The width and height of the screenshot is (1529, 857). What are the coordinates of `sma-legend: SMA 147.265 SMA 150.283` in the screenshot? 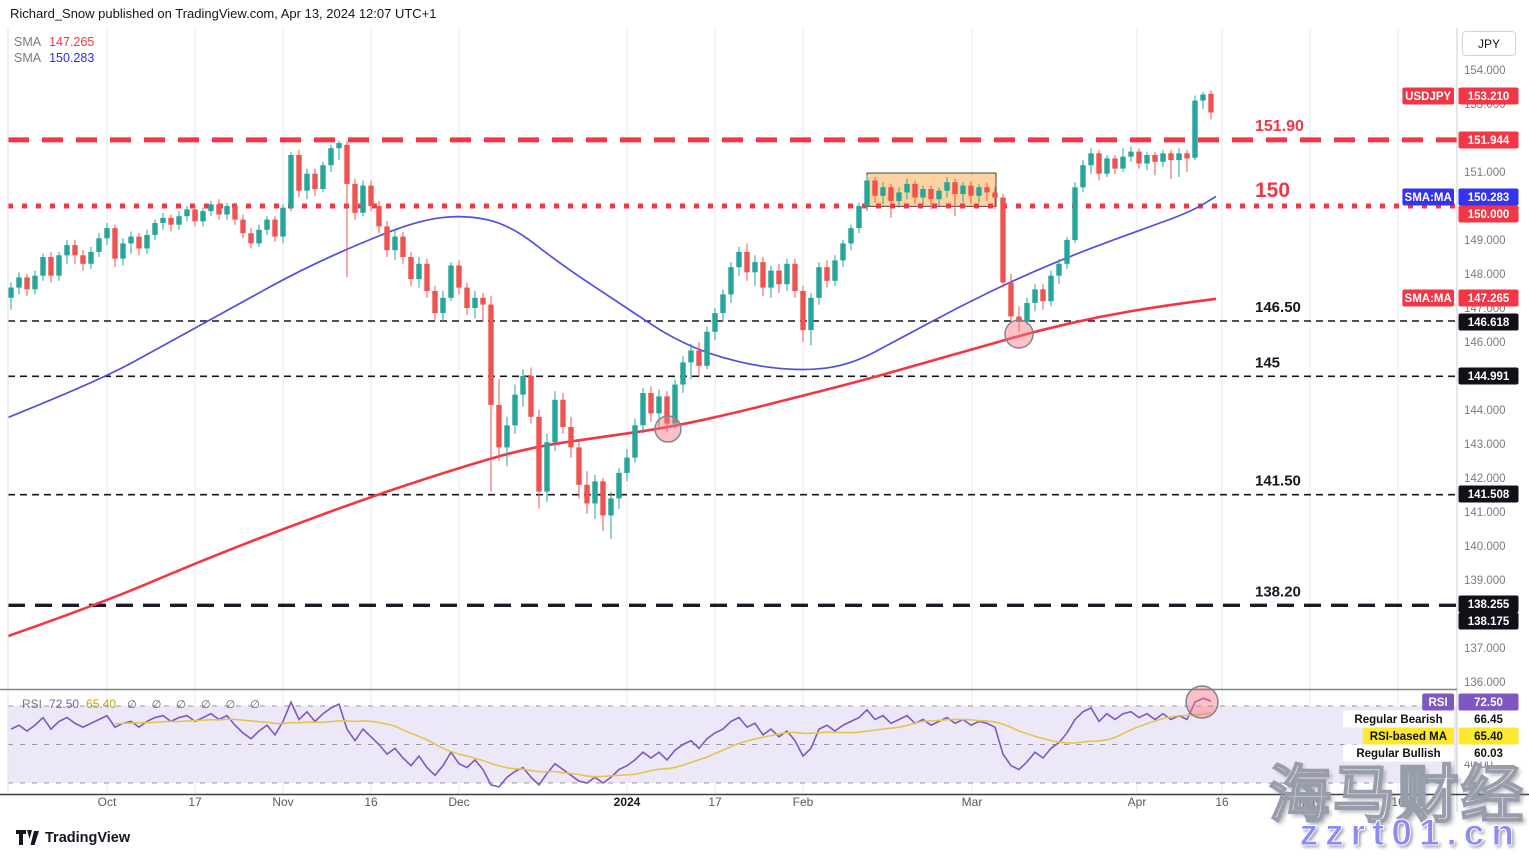 It's located at (54, 50).